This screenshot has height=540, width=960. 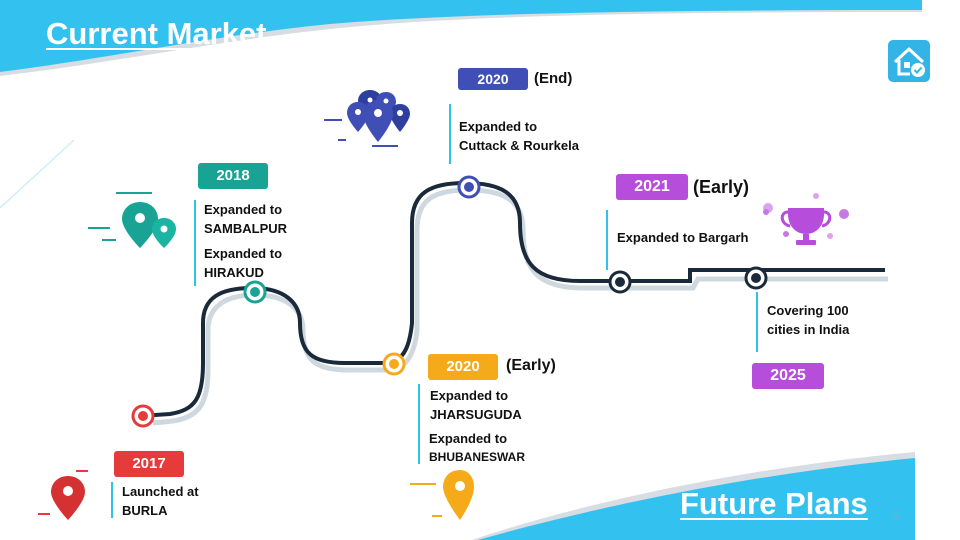 What do you see at coordinates (808, 329) in the screenshot?
I see `milestone-line: cities in India` at bounding box center [808, 329].